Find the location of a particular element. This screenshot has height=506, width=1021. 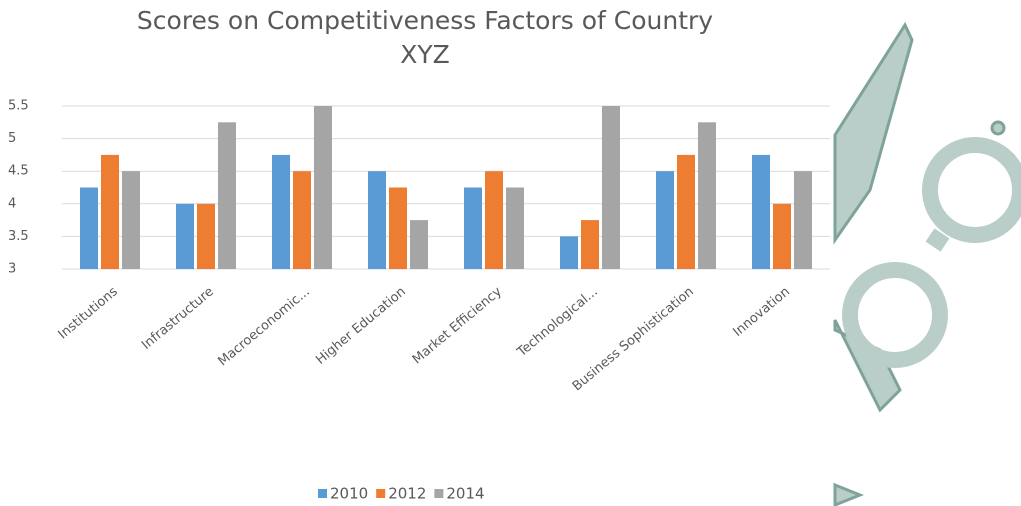

x-tick-label: Infrastructure is located at coordinates (178, 318).